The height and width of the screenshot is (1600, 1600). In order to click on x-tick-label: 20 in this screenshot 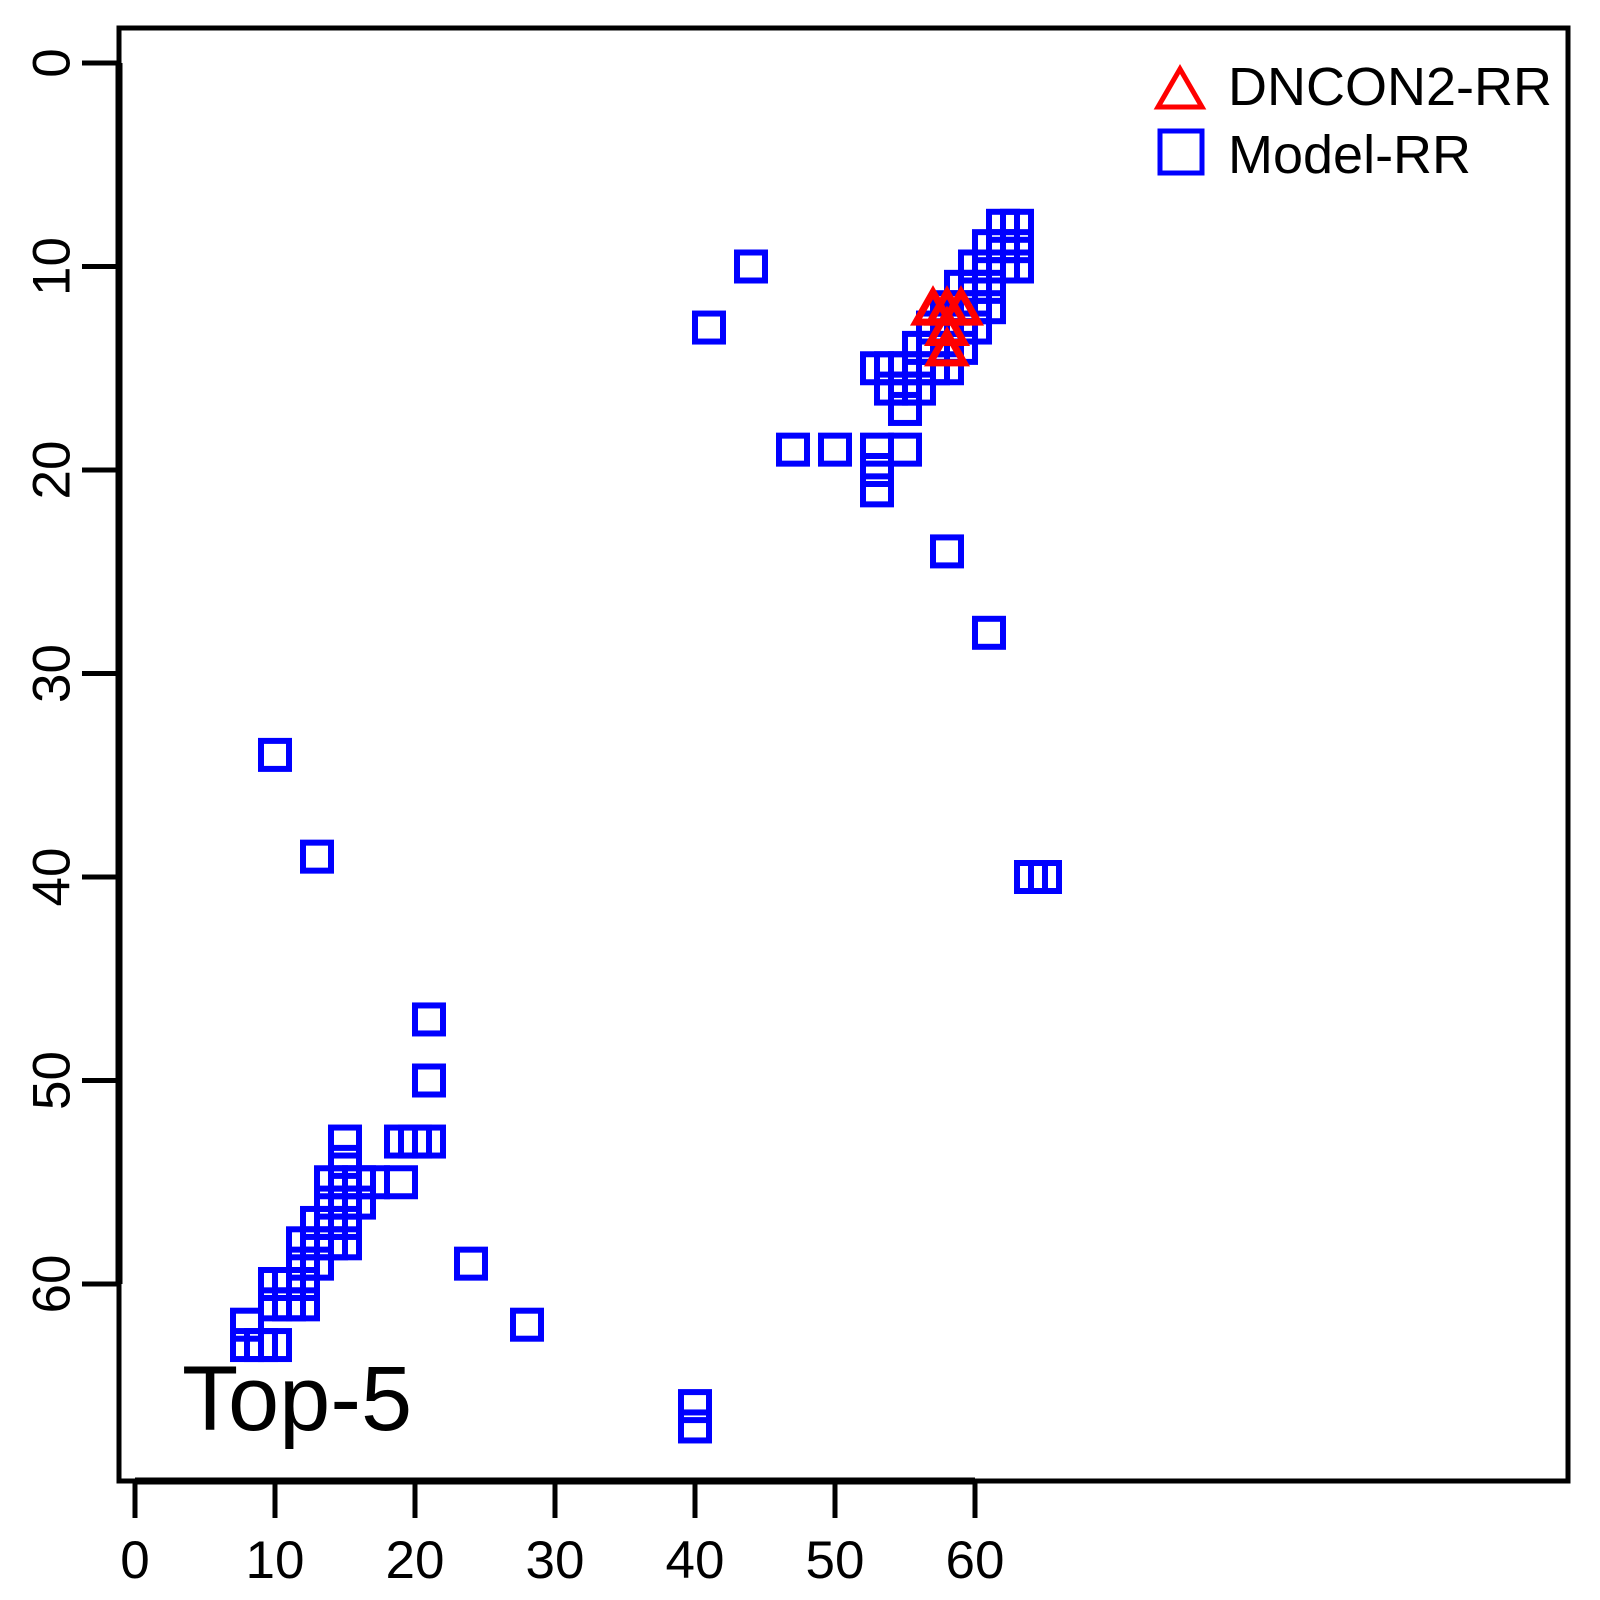, I will do `click(415, 1560)`.